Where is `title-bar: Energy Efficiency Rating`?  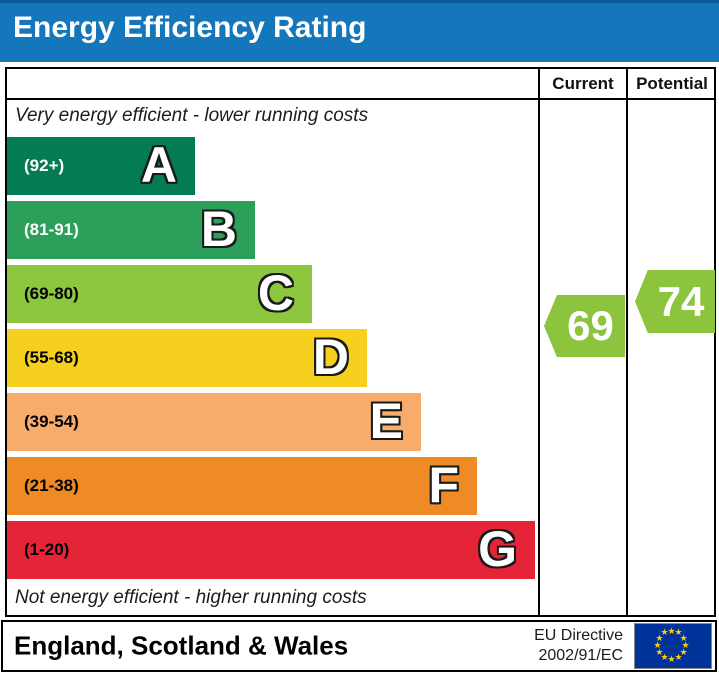 title-bar: Energy Efficiency Rating is located at coordinates (359, 31).